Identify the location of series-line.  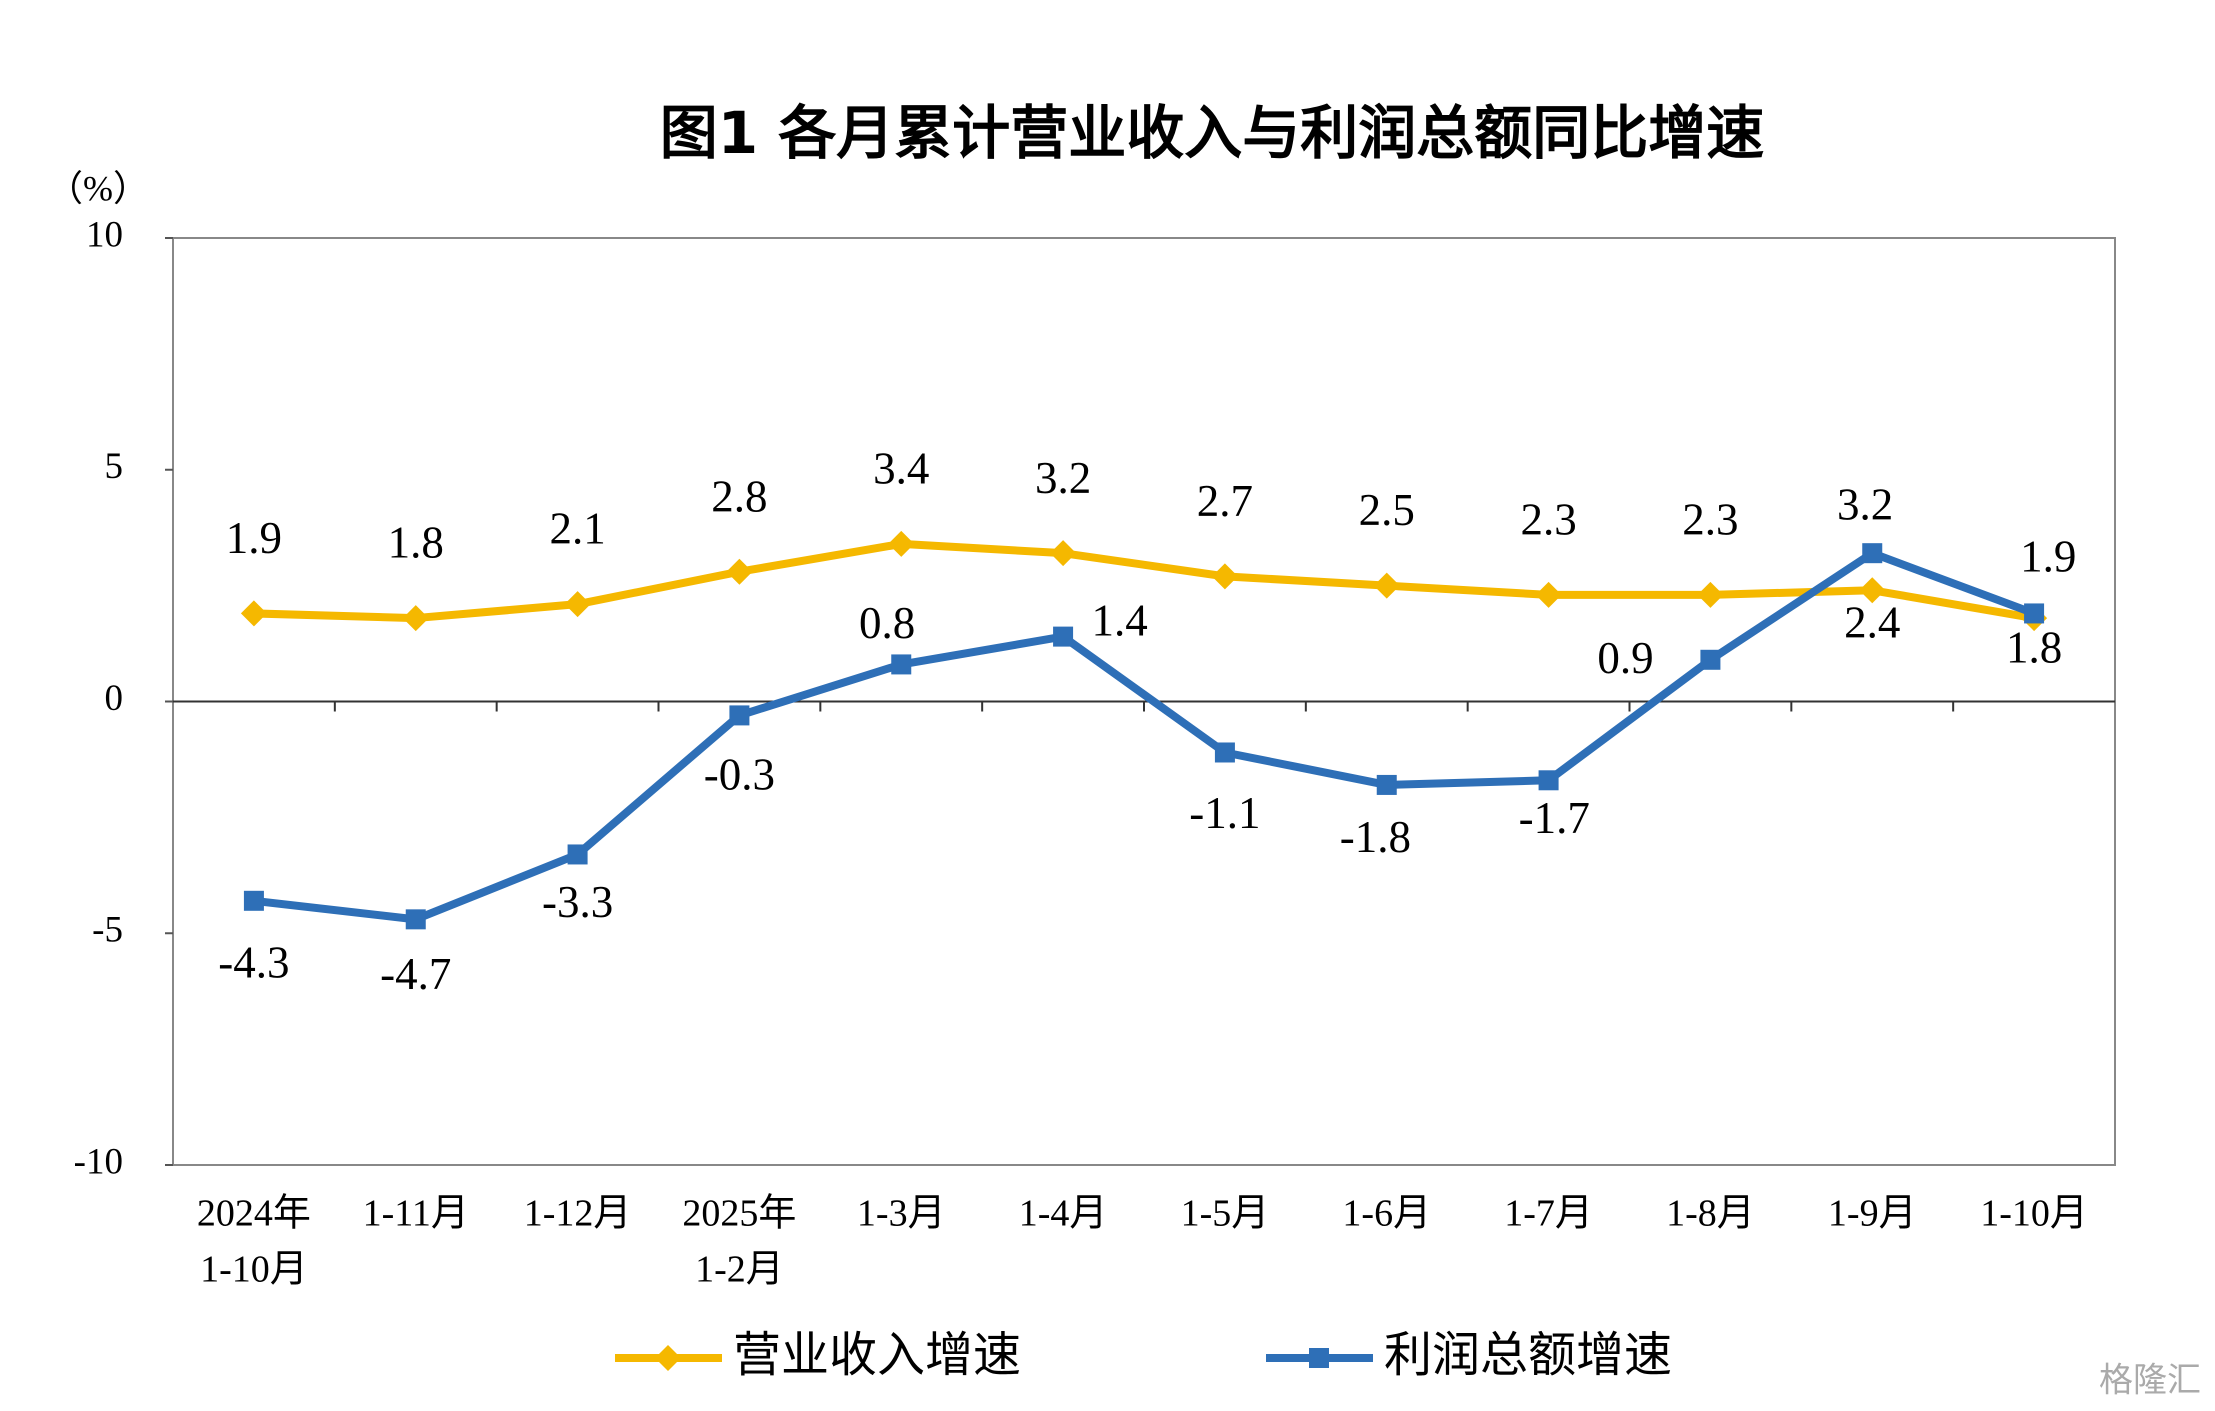
(1144, 581).